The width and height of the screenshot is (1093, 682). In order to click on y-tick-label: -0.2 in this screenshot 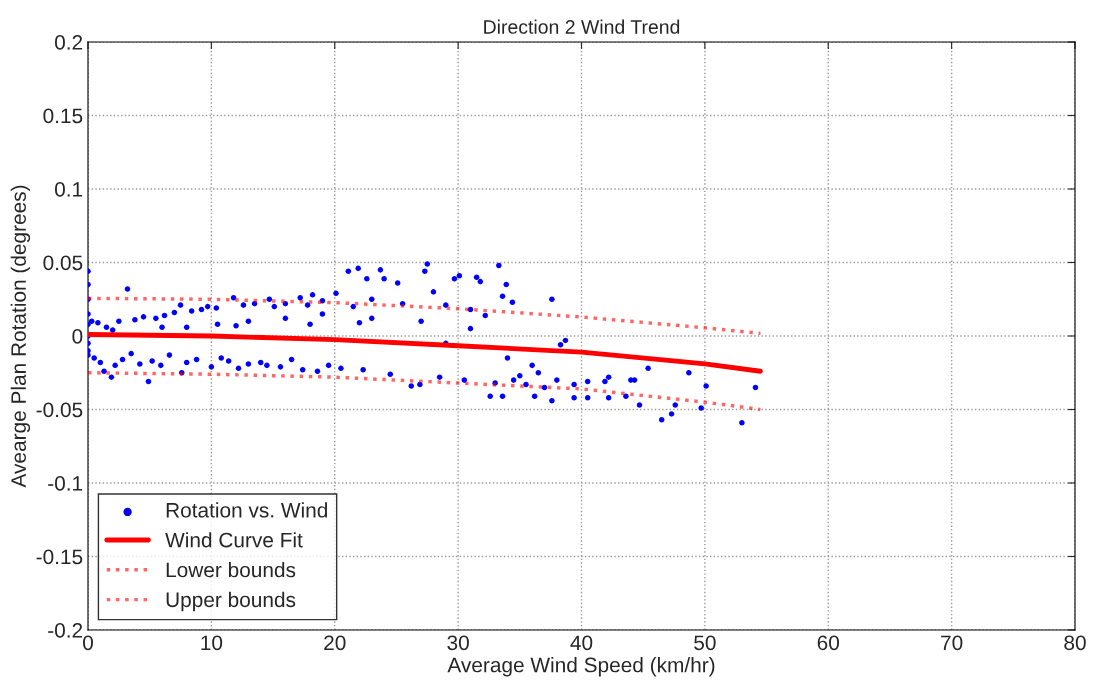, I will do `click(65, 630)`.